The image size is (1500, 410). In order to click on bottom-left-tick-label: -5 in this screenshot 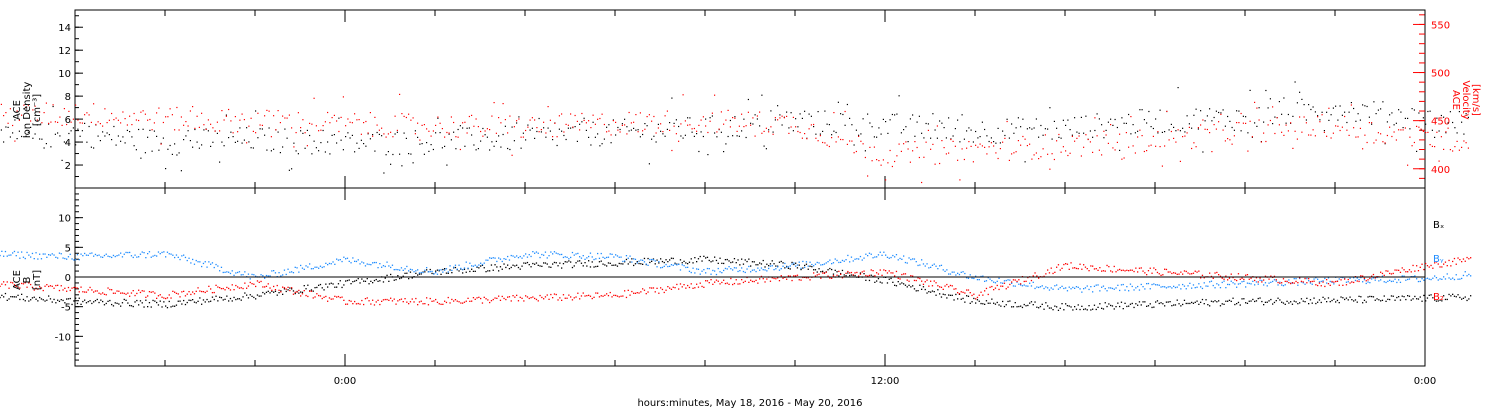, I will do `click(66, 308)`.